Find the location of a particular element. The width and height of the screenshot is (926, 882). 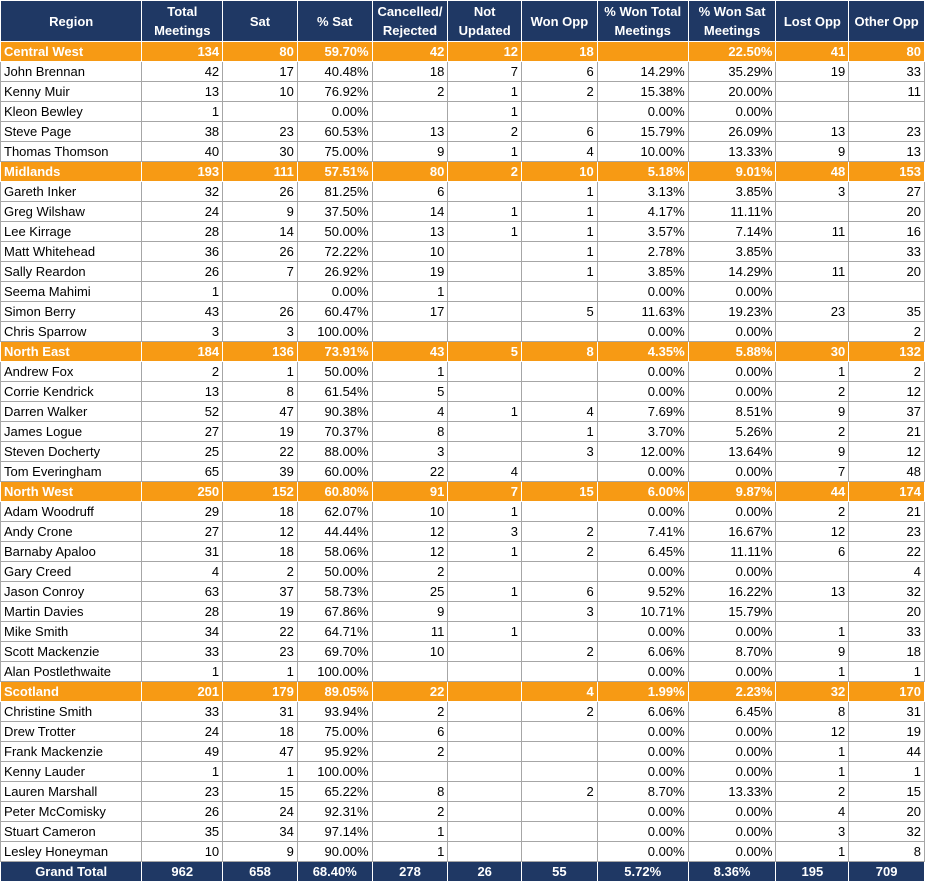

table-row: Lesley Honeyman 10 9 90.00% 1 0.00% 0.00% 1 8 is located at coordinates (462, 851).